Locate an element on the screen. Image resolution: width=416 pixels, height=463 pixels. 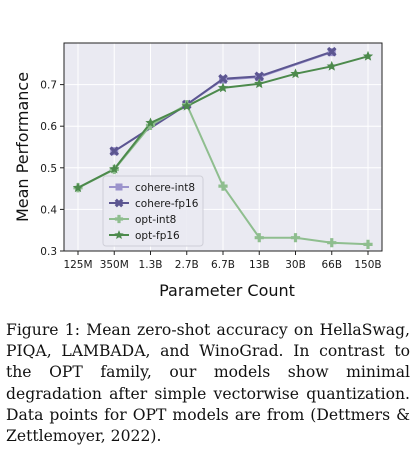
y-tick-label: 0.7 is located at coordinates (48, 86).